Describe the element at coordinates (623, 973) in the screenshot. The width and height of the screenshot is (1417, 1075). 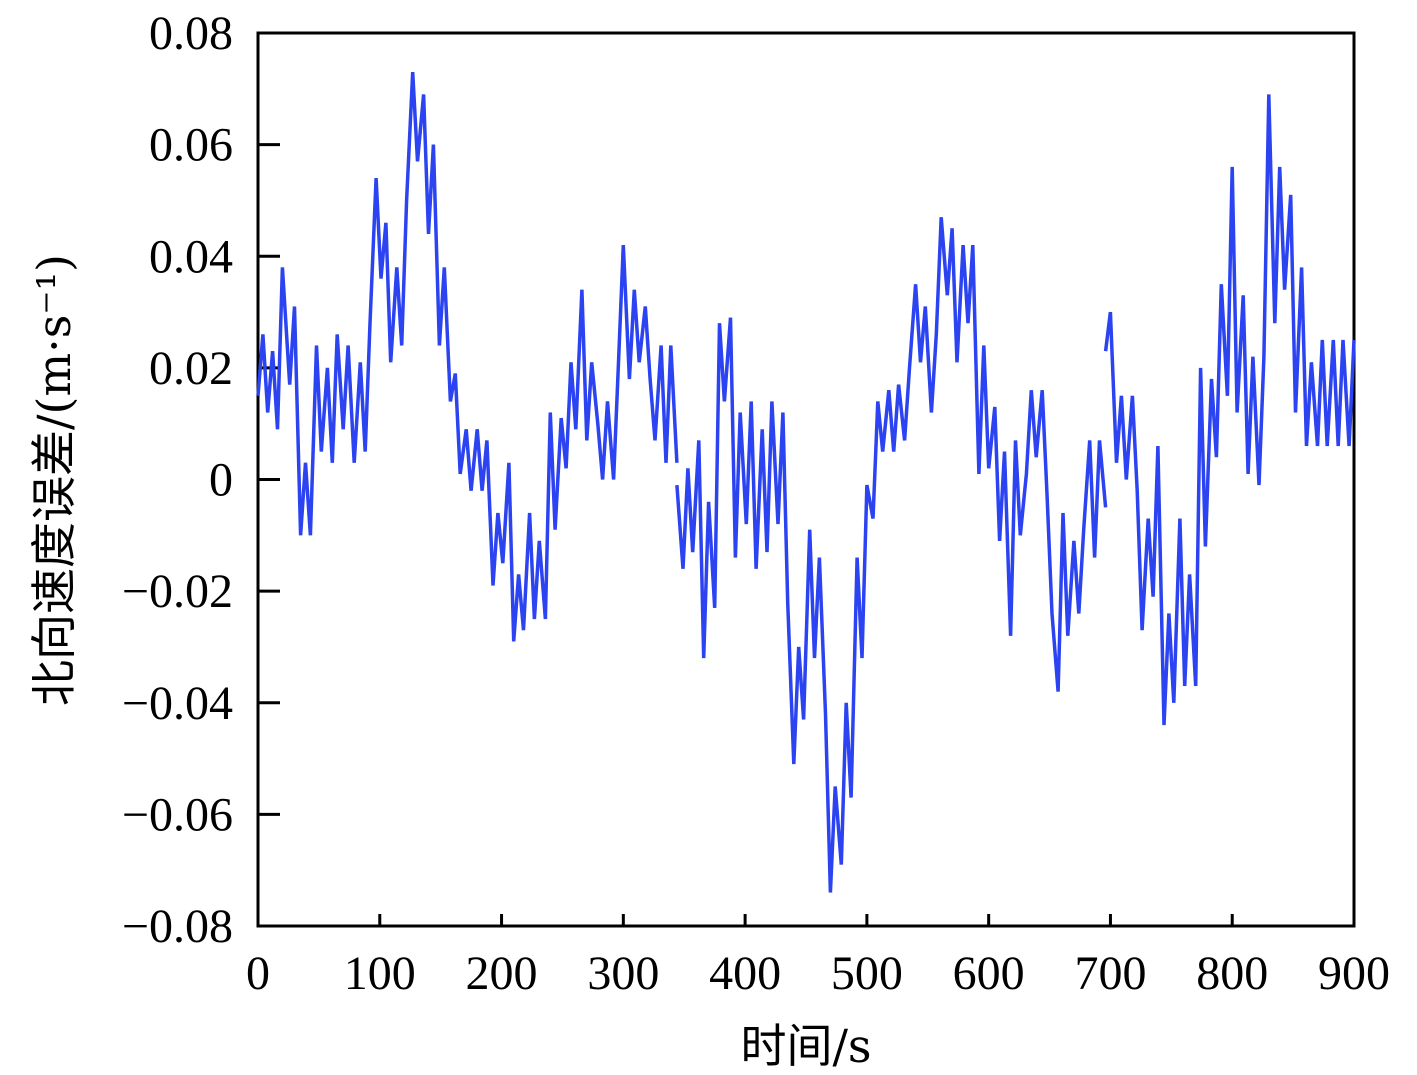
I see `x-tick-label: 300` at that location.